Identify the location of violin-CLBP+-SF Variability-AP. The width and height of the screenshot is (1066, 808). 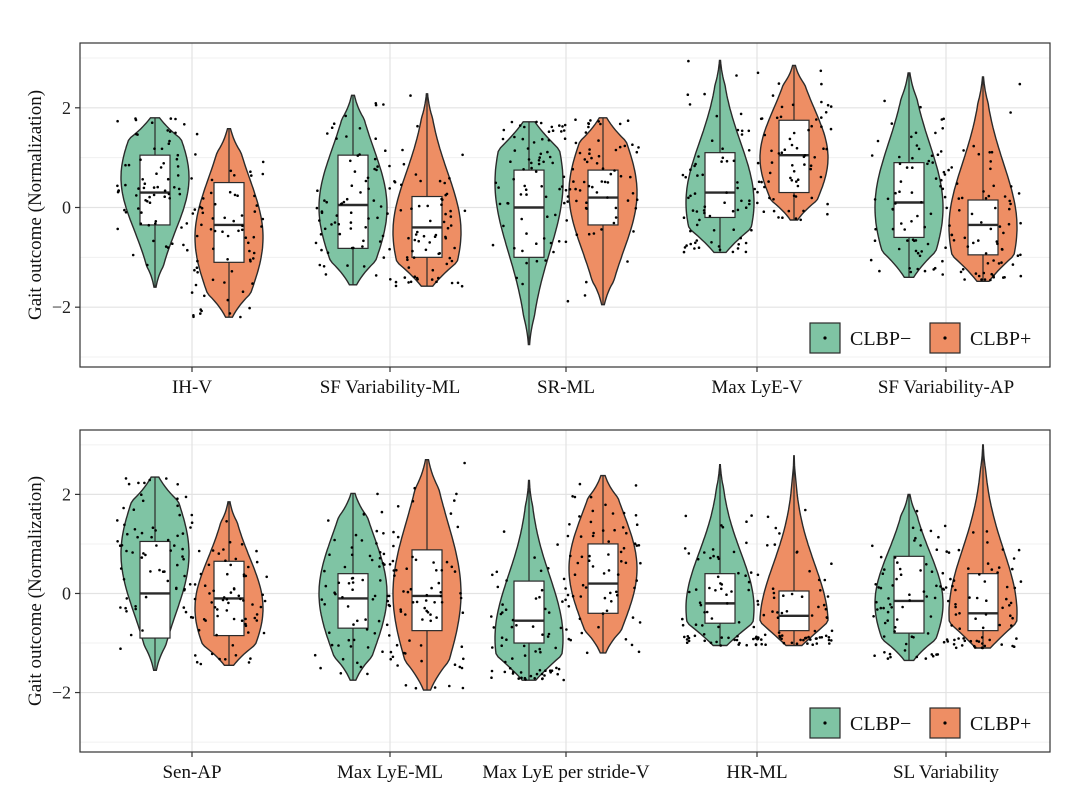
(983, 179).